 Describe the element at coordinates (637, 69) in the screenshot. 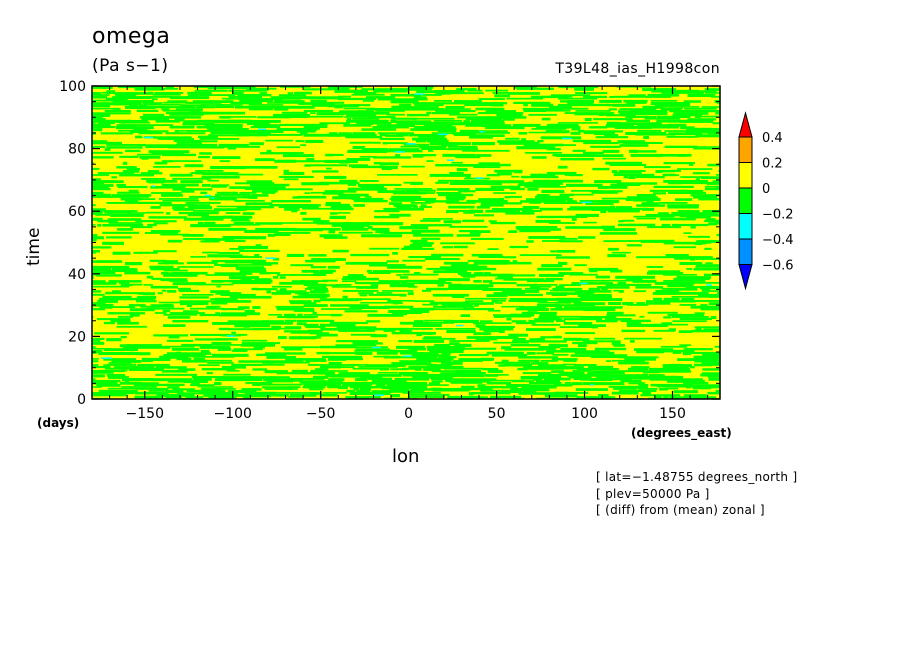

I see `run-name: T39L48_ias_H1998con` at that location.